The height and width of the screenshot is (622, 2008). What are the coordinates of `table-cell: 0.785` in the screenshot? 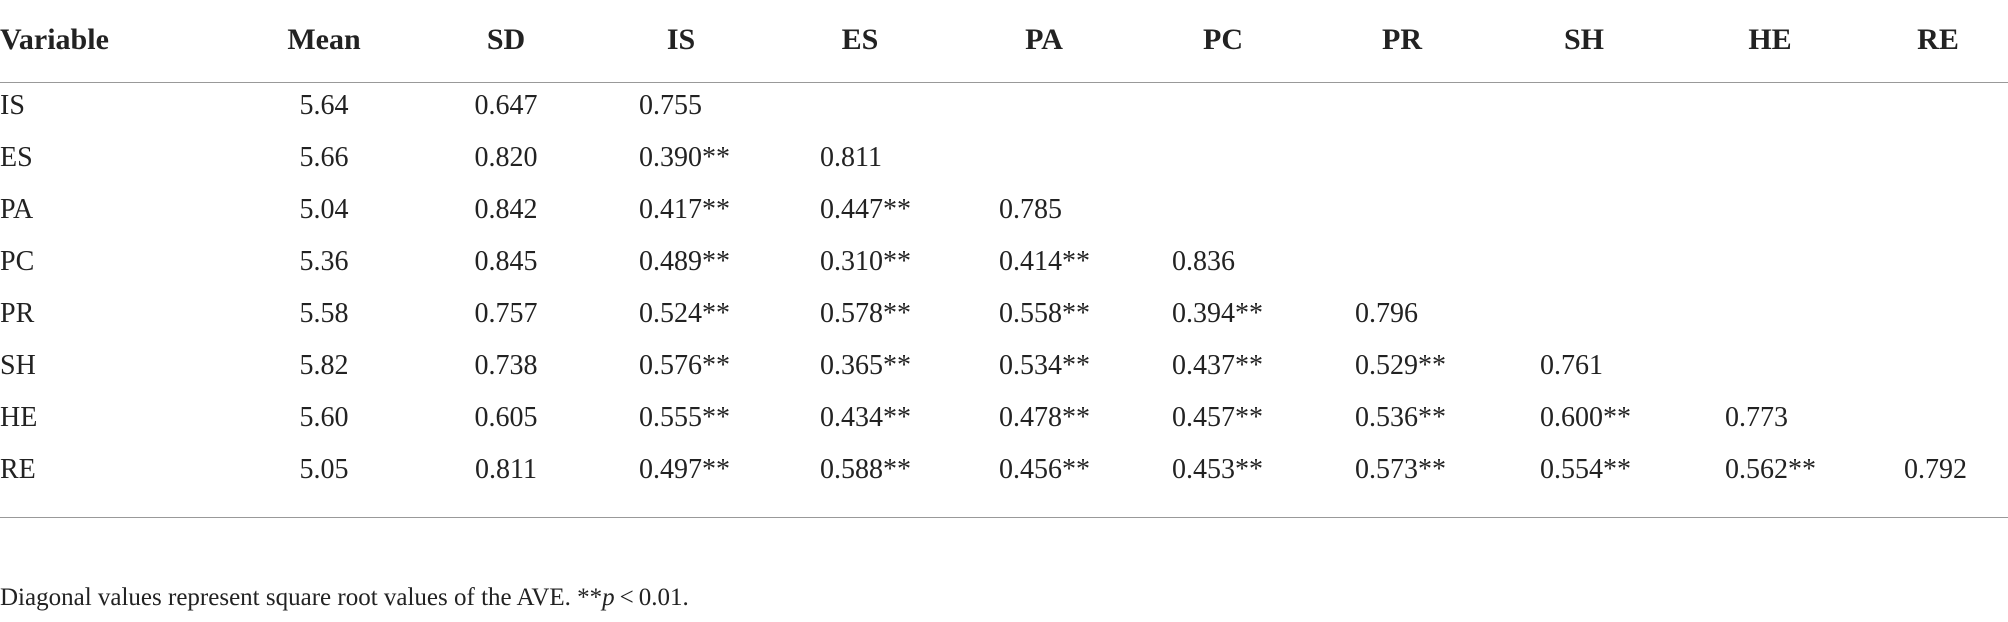 It's located at (1030, 209).